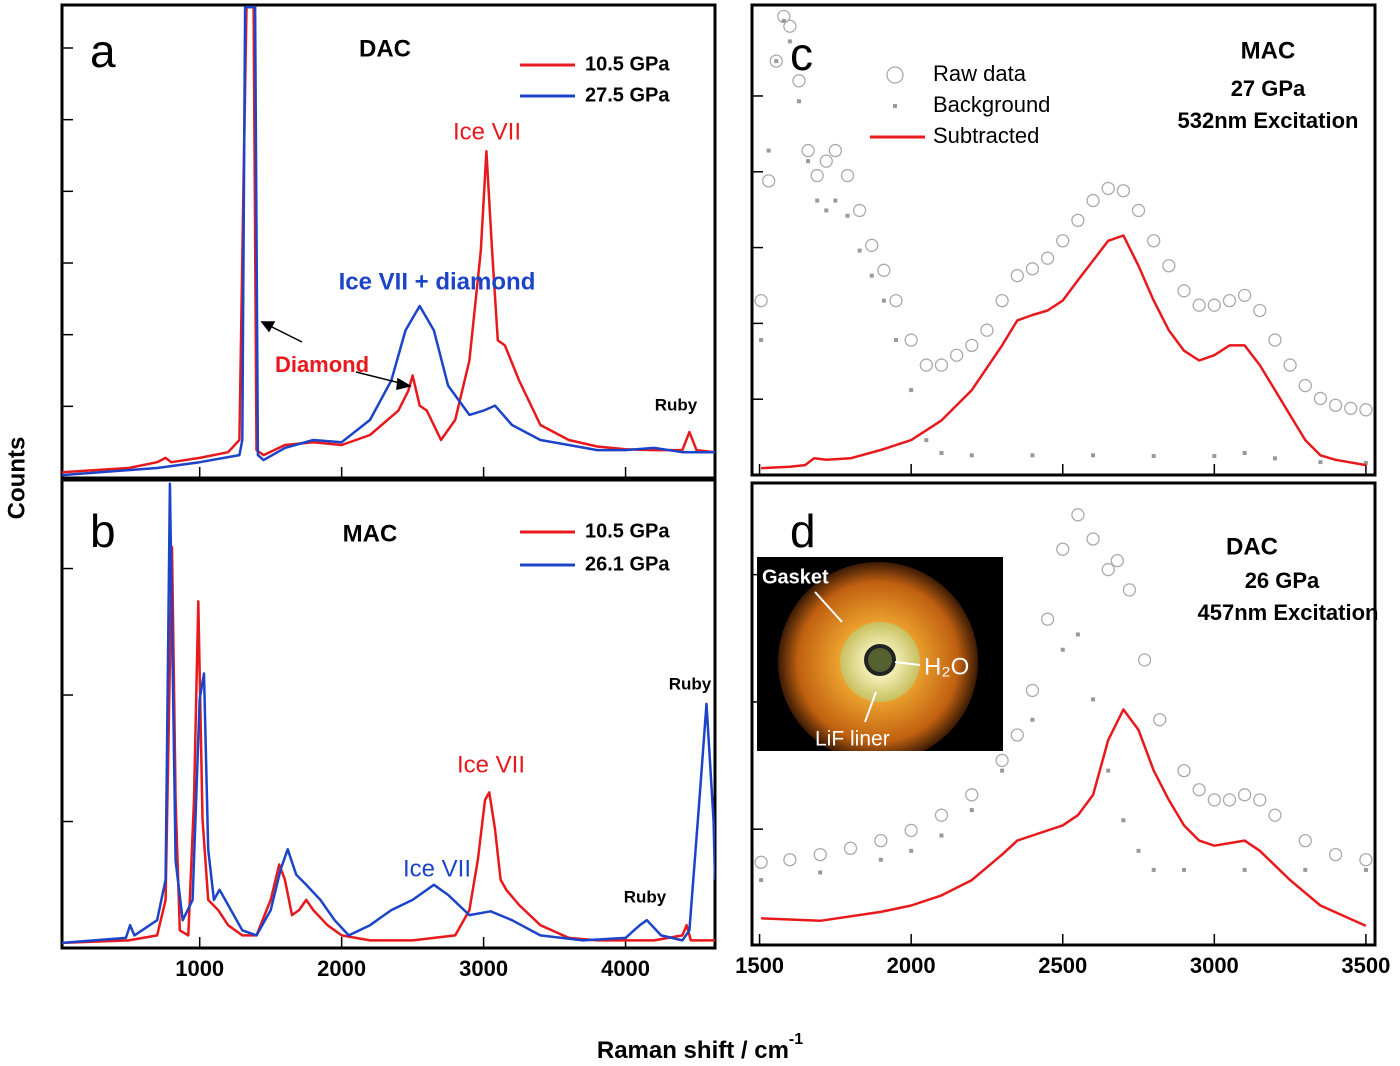 Image resolution: width=1400 pixels, height=1066 pixels. I want to click on legend-label: 26.1 GPa, so click(627, 564).